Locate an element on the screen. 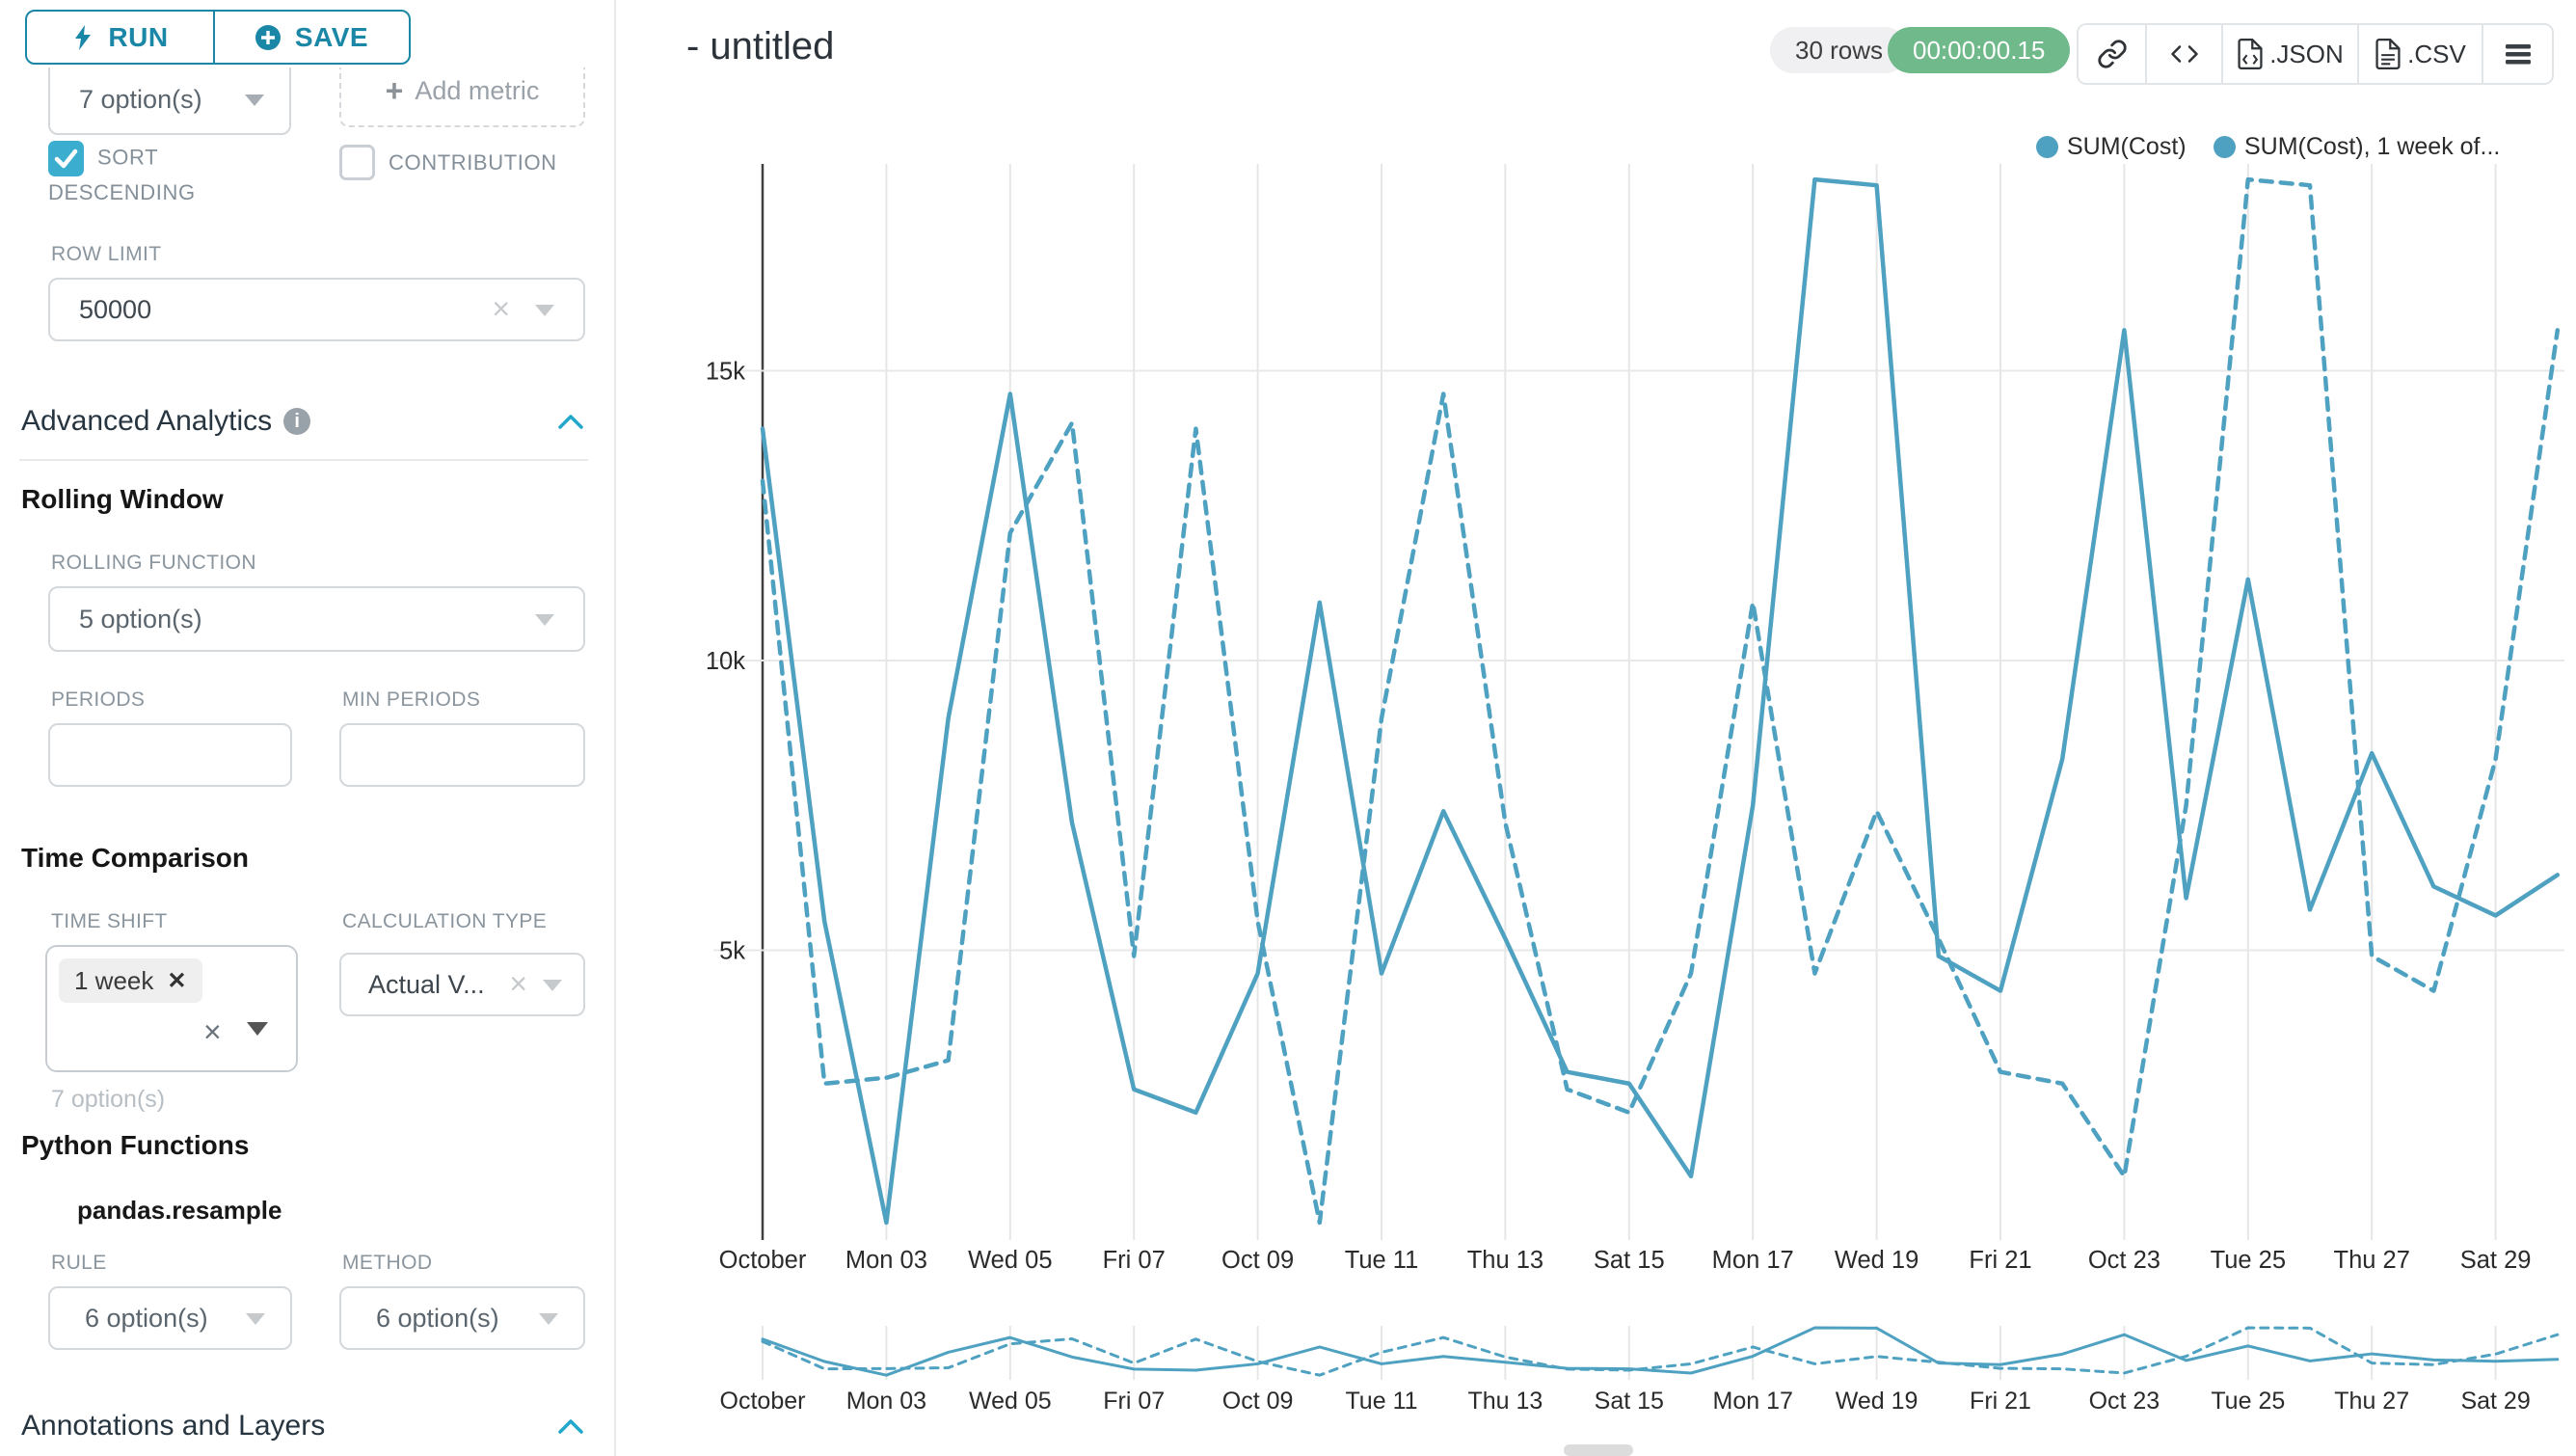 The image size is (2576, 1456). svg-text: 5k is located at coordinates (732, 952).